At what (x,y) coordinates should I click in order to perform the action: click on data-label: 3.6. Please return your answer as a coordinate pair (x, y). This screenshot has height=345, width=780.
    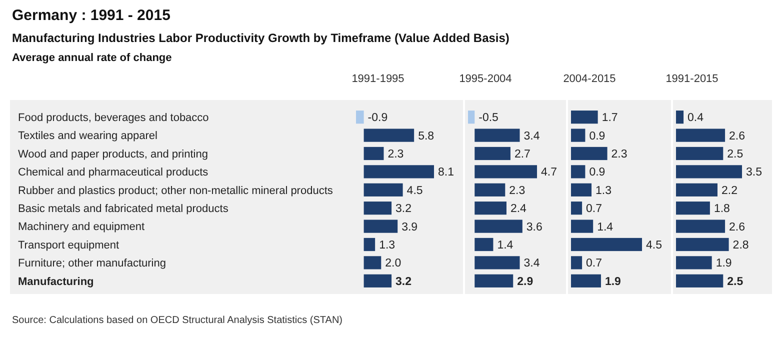
    Looking at the image, I should click on (534, 227).